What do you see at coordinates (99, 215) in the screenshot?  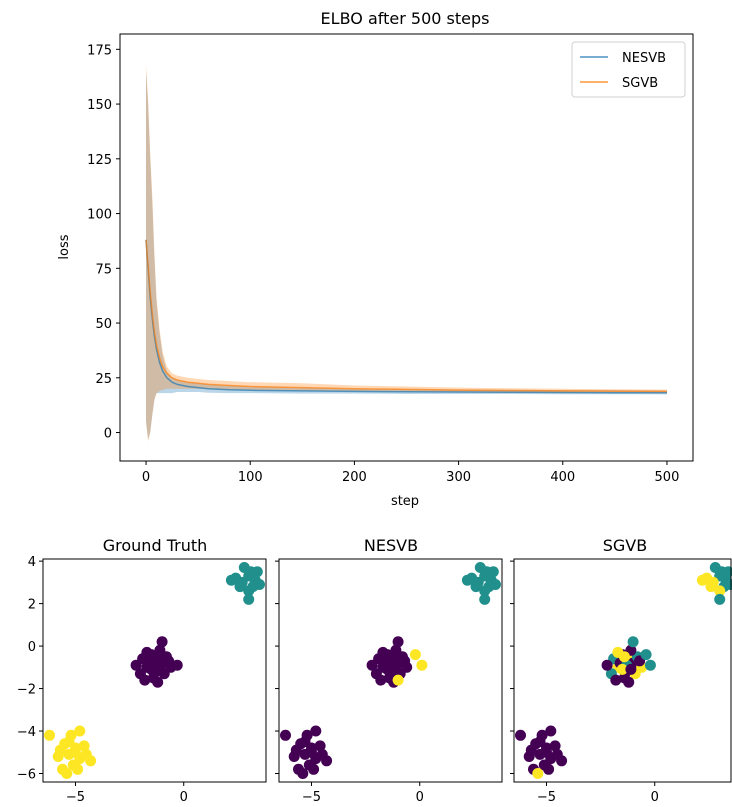 I see `elbo-y-tick-label: 100` at bounding box center [99, 215].